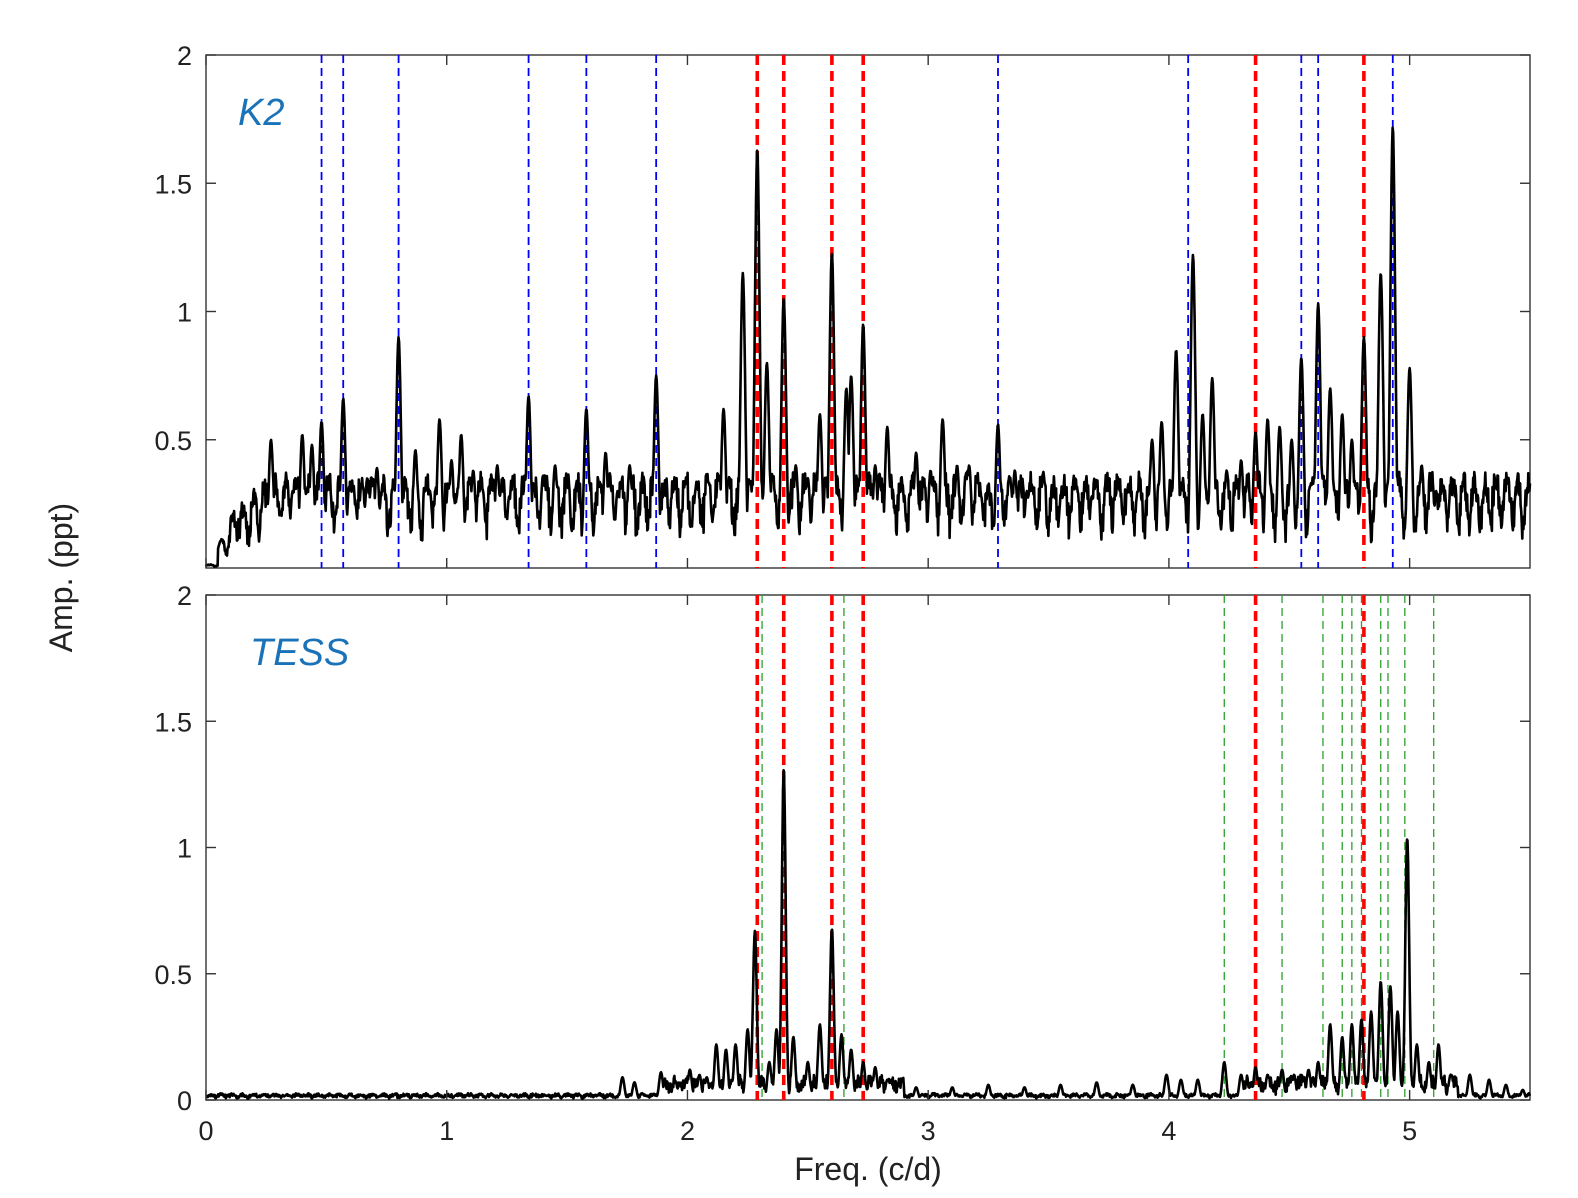 The width and height of the screenshot is (1578, 1198). I want to click on tess-y-tick-label-1: 0.5, so click(173, 975).